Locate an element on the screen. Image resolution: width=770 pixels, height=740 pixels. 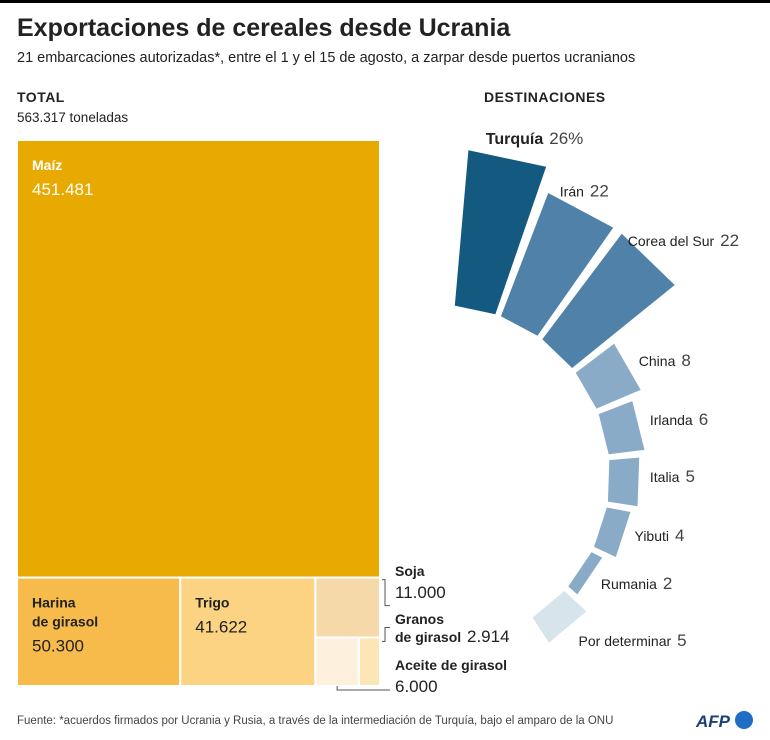
bar-label: Por determinar 5 is located at coordinates (633, 640).